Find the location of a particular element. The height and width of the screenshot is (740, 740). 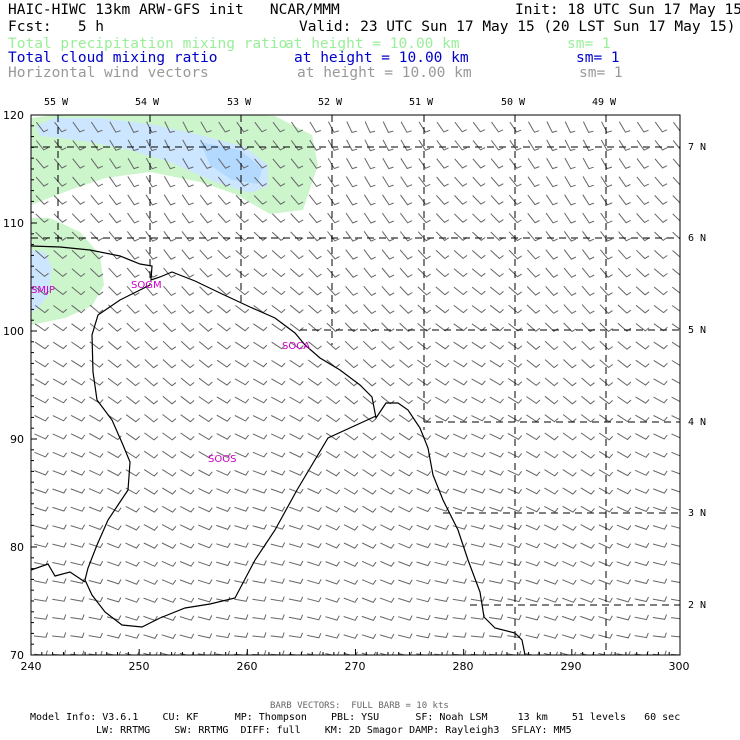

cloud-area-west is located at coordinates (41, 281).